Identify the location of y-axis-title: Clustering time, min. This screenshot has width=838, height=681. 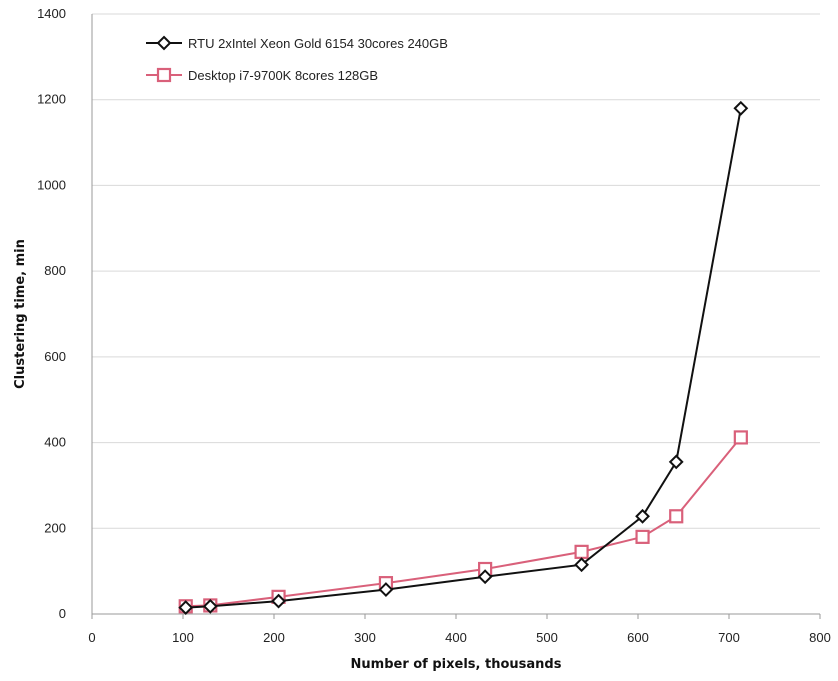
(20, 314).